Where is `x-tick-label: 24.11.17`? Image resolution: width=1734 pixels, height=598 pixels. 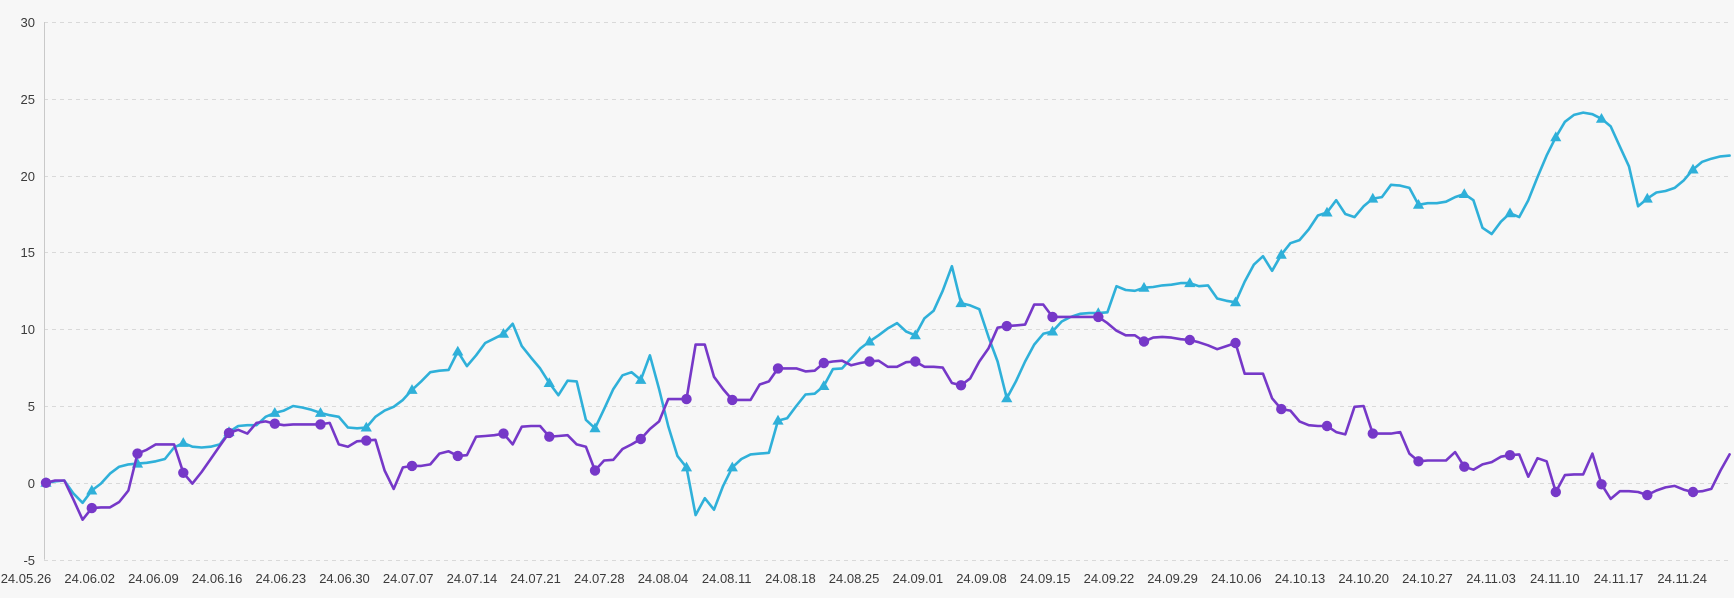
x-tick-label: 24.11.17 is located at coordinates (1619, 578).